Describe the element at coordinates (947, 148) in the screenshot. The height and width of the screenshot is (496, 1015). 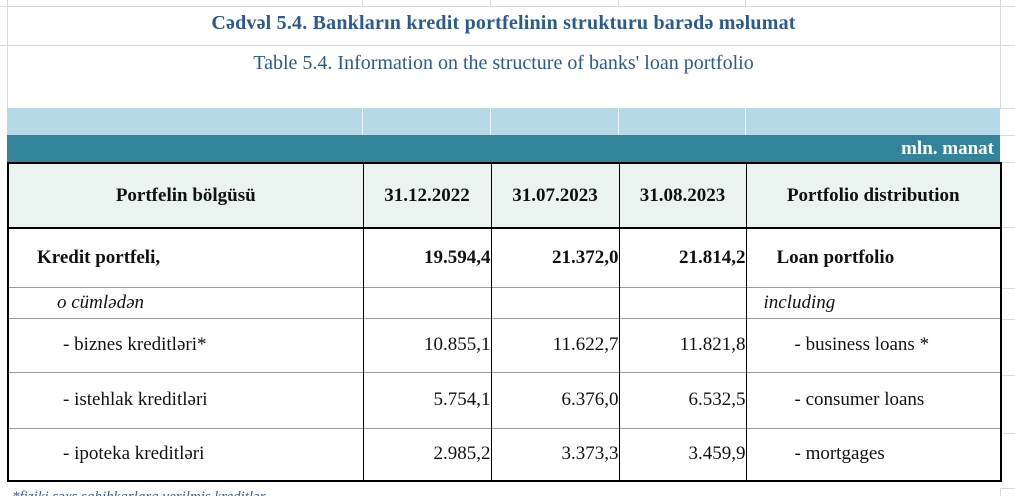
I see `unit-label: mln. manat` at that location.